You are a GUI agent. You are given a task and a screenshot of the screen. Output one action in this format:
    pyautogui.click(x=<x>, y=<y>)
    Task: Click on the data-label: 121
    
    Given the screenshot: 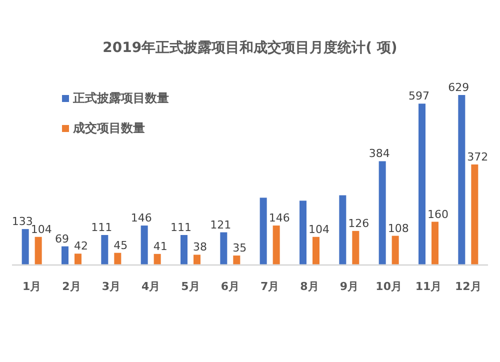 What is the action you would take?
    pyautogui.click(x=221, y=225)
    